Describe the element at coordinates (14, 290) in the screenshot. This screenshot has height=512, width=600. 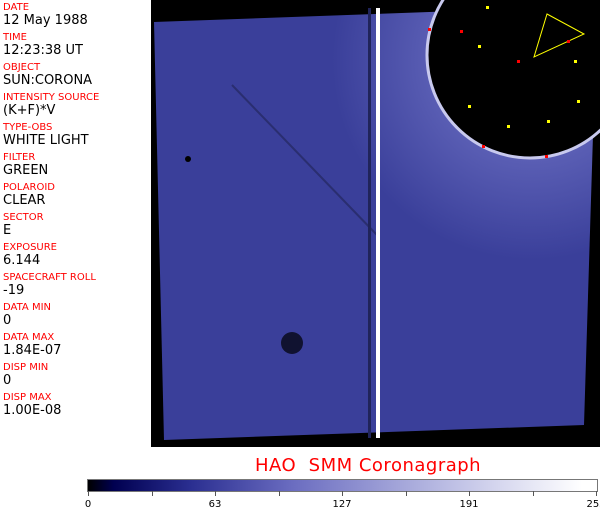
I see `field-value: -19` at that location.